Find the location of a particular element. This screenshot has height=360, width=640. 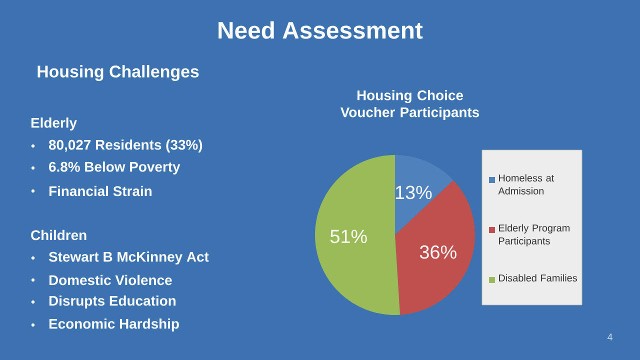

chart-title: Housing Choice Voucher Participants is located at coordinates (410, 105).